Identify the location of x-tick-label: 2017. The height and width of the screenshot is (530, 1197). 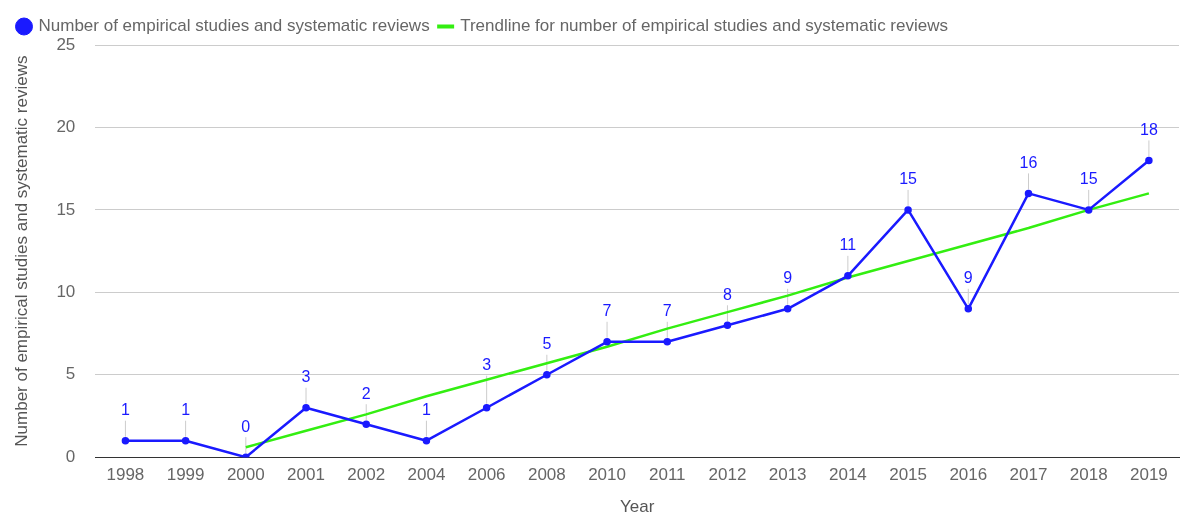
(1028, 475).